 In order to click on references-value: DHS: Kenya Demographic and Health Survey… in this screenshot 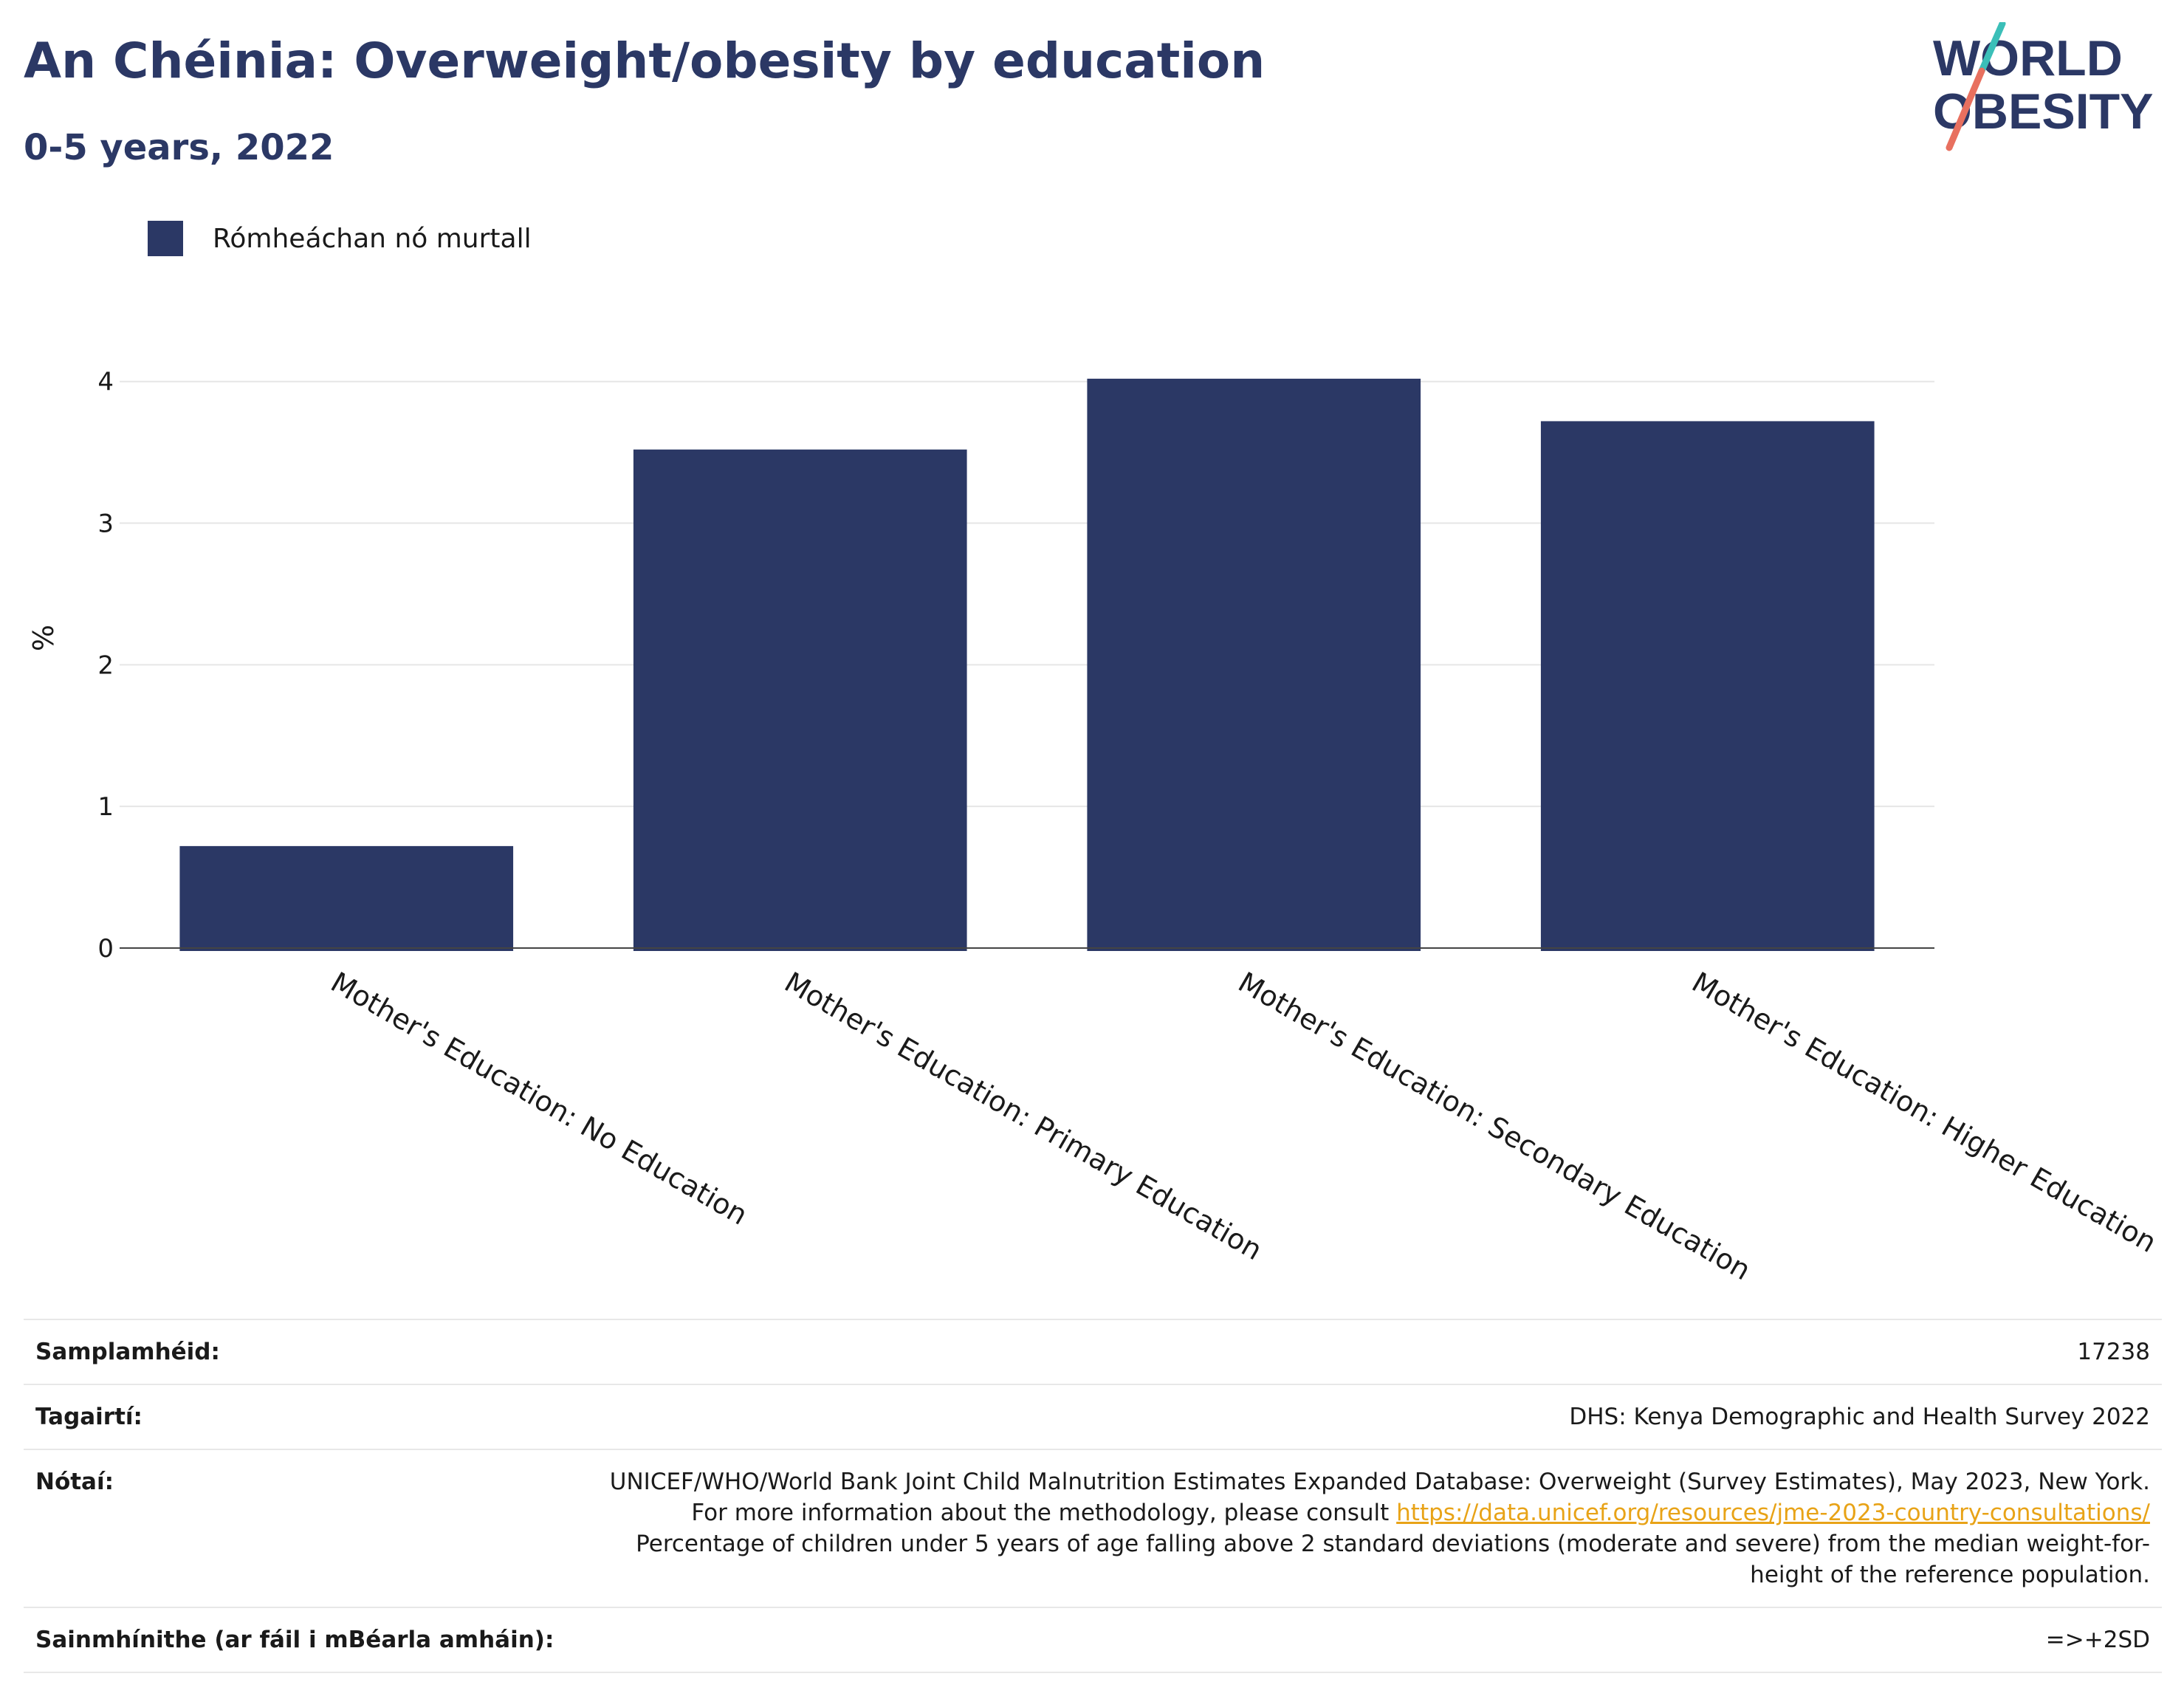, I will do `click(1860, 1417)`.